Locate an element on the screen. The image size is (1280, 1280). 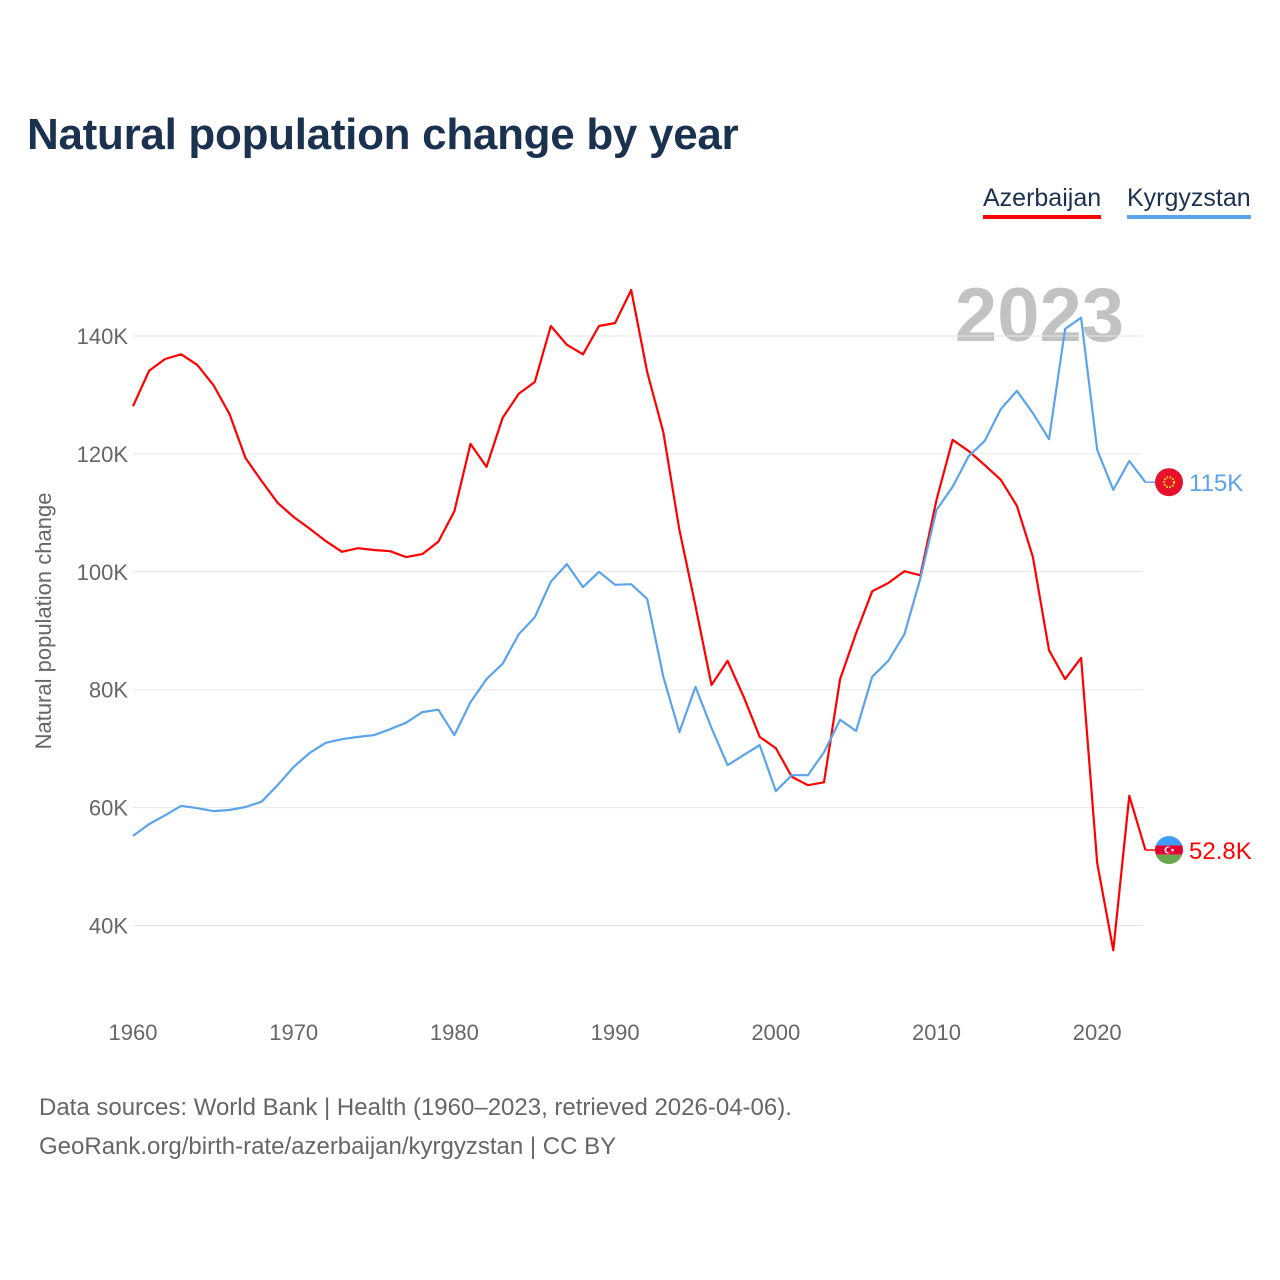
chart-title: Natural population change by year is located at coordinates (383, 134).